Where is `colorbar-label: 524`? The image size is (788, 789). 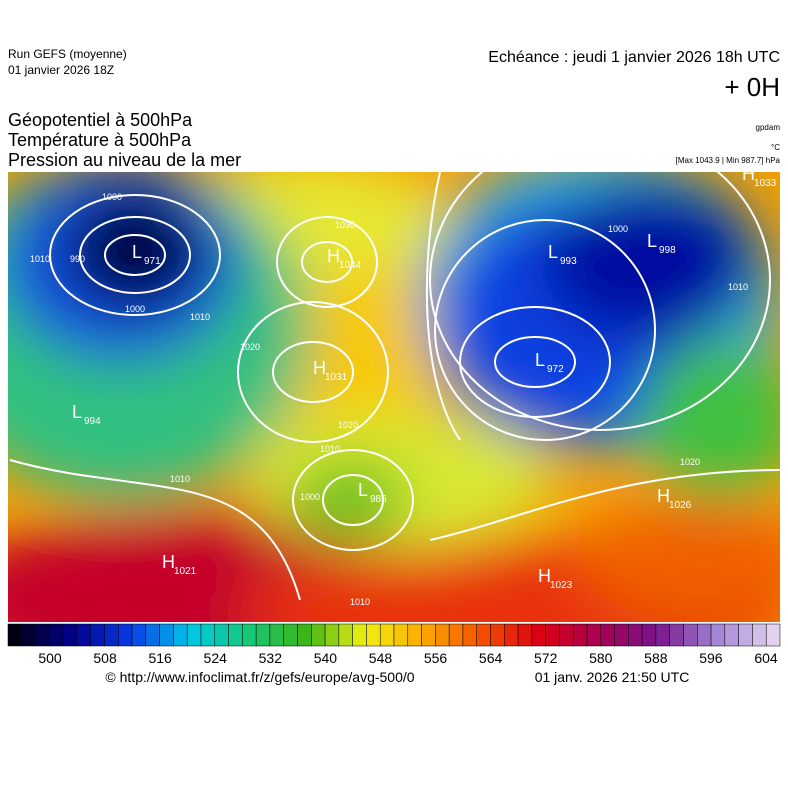 colorbar-label: 524 is located at coordinates (216, 658).